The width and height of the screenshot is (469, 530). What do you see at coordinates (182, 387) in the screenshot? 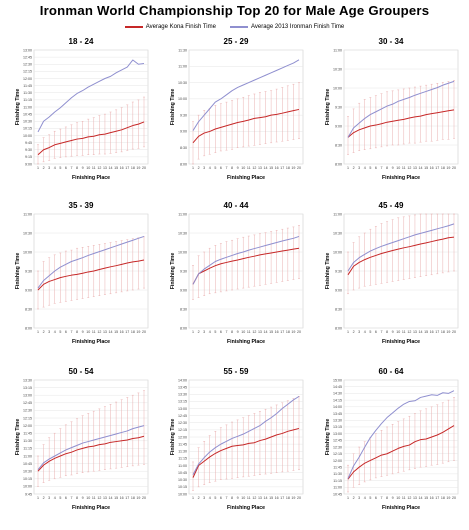
I see `y-tick-label: 13:45` at bounding box center [182, 387].